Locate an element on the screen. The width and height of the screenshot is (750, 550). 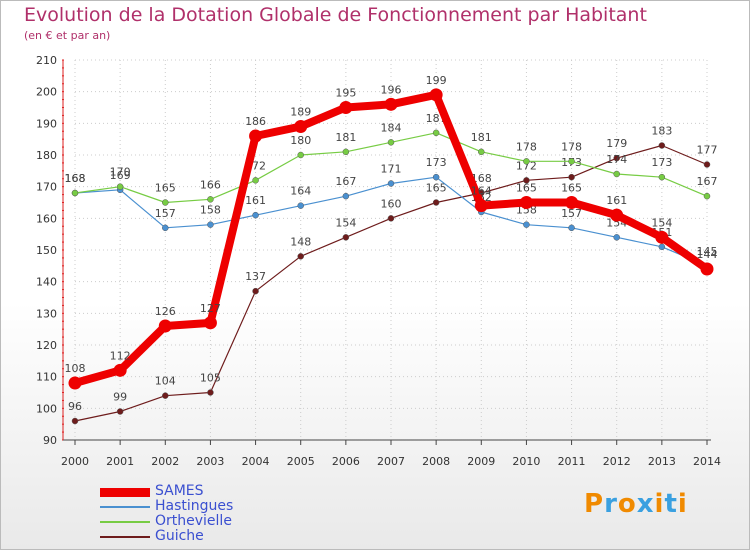
data-label: 189 is located at coordinates (300, 112).